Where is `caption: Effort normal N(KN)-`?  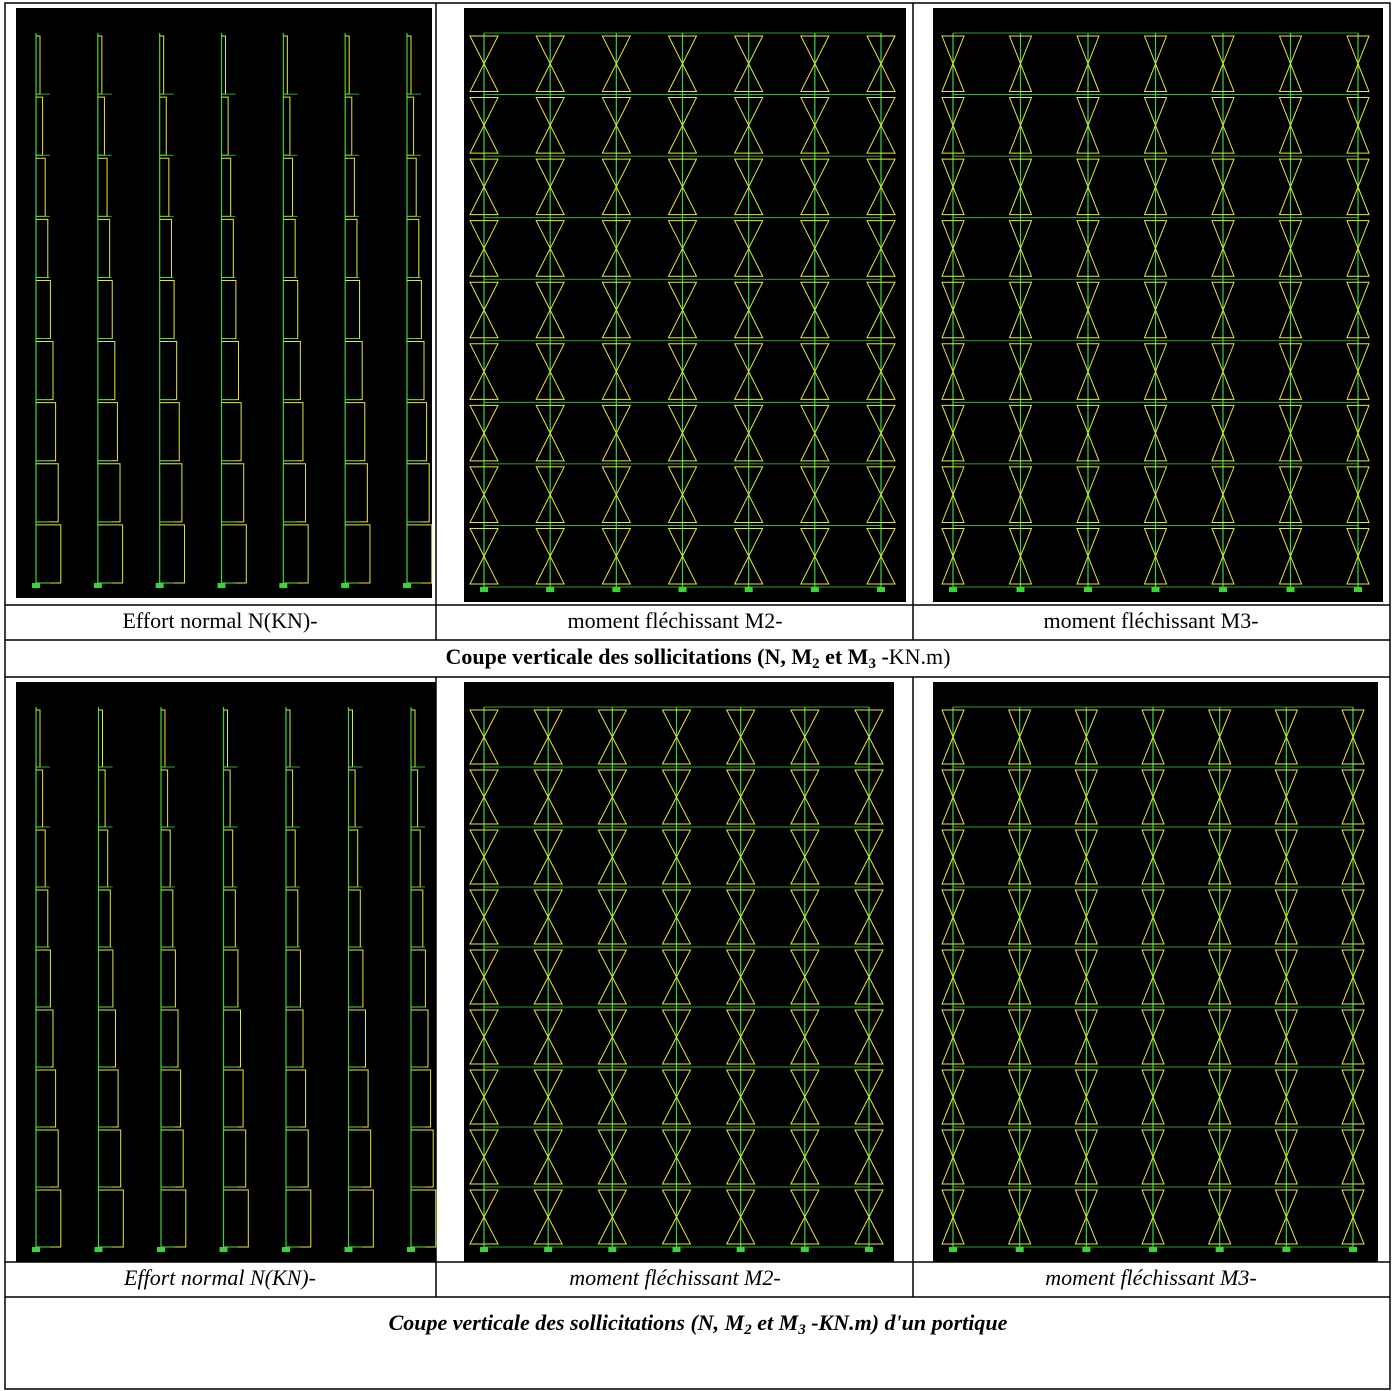
caption: Effort normal N(KN)- is located at coordinates (219, 620).